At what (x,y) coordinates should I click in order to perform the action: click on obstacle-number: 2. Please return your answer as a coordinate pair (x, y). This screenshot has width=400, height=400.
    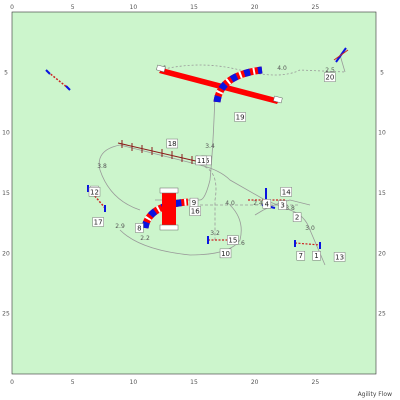
    Looking at the image, I should click on (297, 218).